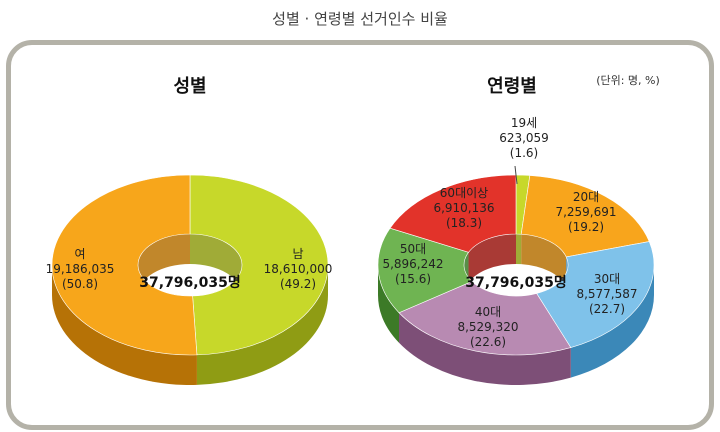  What do you see at coordinates (360, 19) in the screenshot?
I see `main-title: 성별 · 연령별 선거인수 비율` at bounding box center [360, 19].